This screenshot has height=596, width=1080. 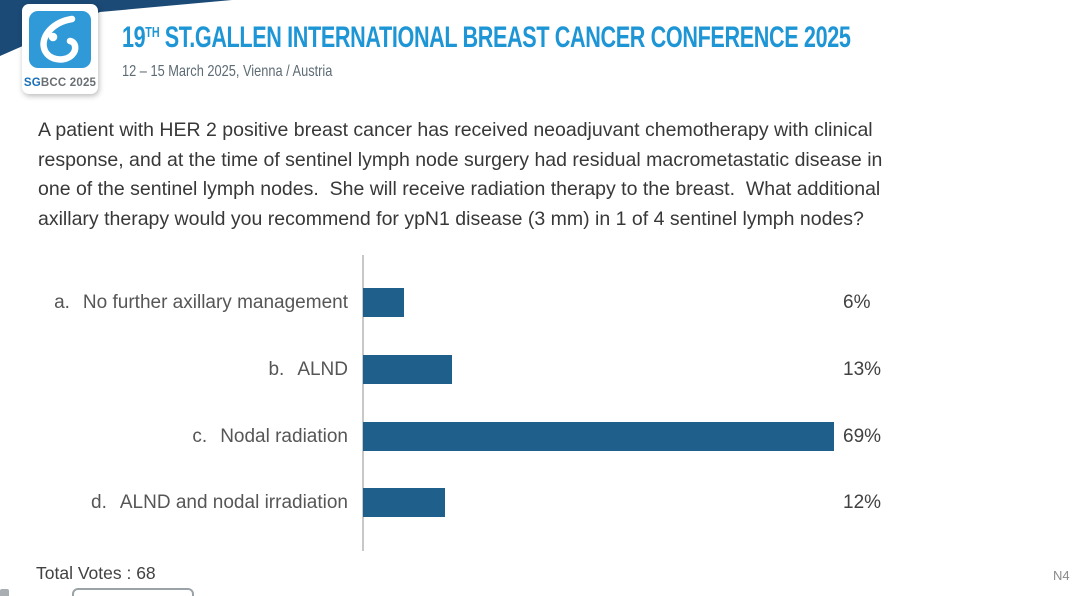 I want to click on sgbcc-logo: SGBCC 2025, so click(x=60, y=49).